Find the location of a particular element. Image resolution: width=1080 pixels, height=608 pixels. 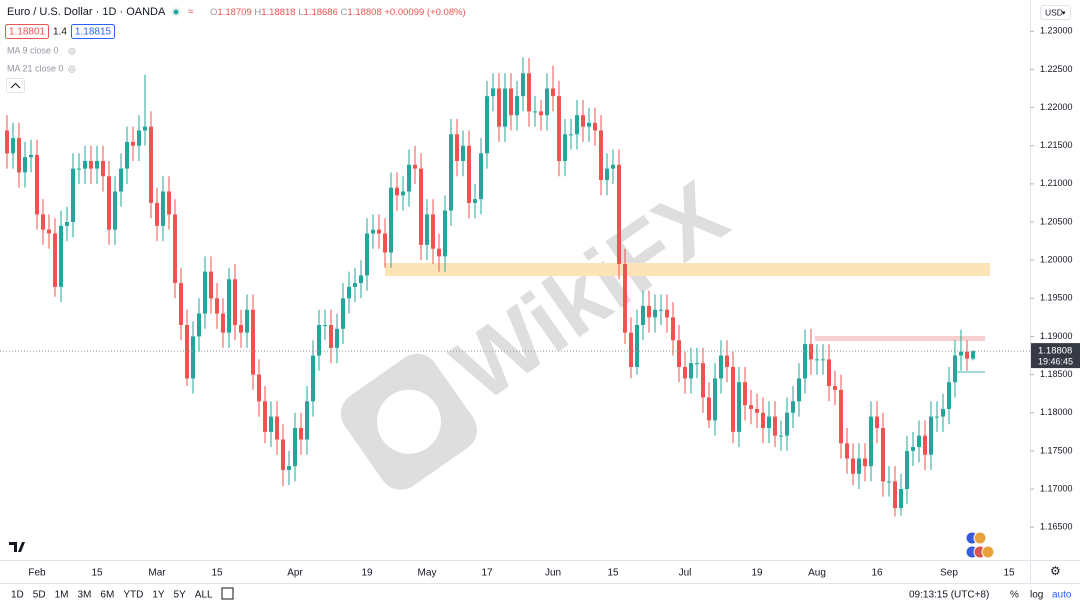

range-button: 1M is located at coordinates (62, 595).